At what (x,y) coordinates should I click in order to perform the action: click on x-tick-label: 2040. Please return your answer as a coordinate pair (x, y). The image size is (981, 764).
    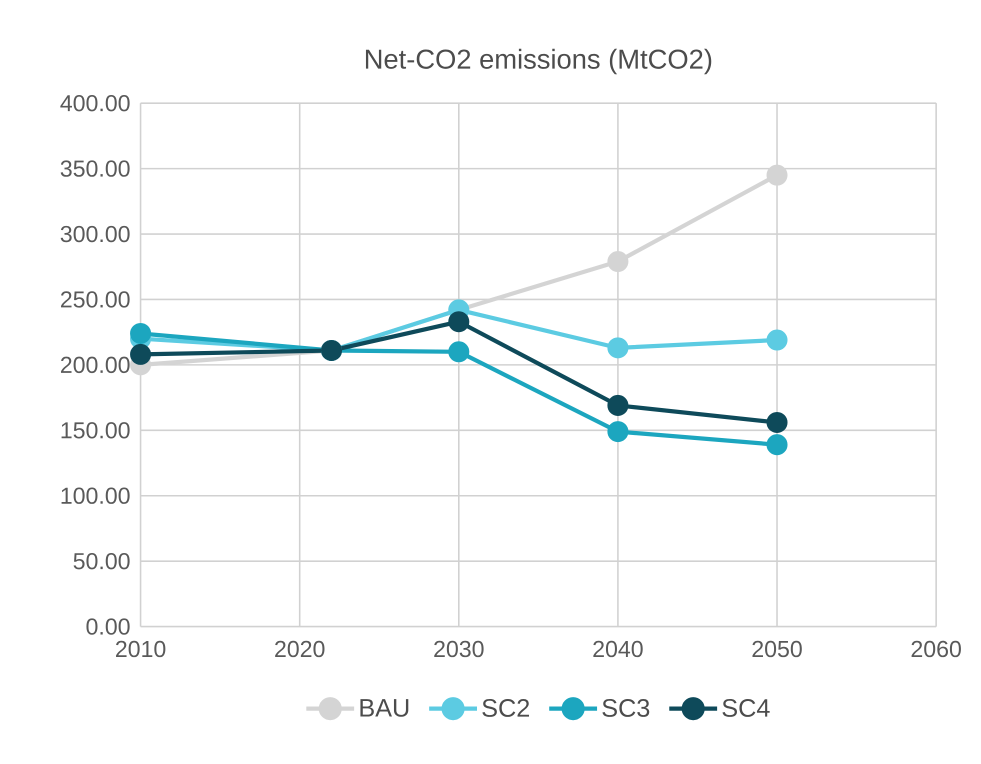
    Looking at the image, I should click on (618, 649).